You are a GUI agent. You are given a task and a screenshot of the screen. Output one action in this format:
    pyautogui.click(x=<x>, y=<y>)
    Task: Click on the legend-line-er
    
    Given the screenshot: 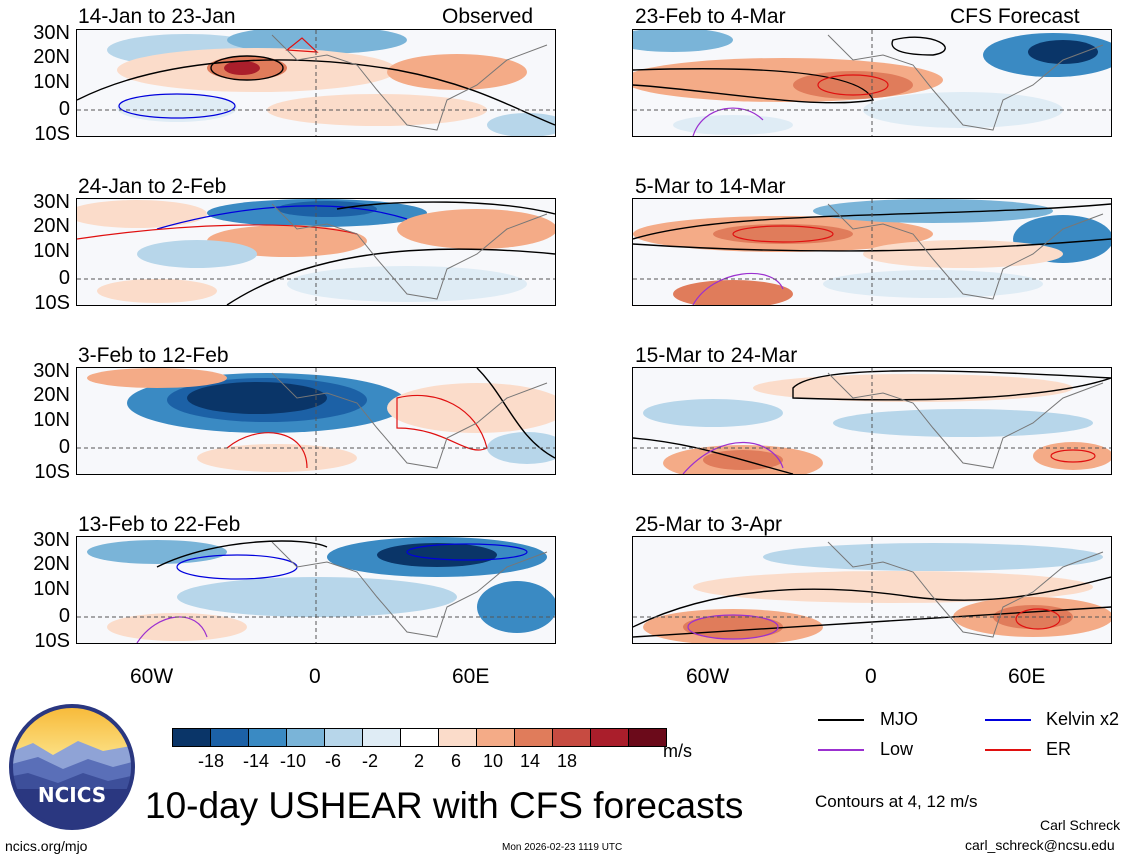 What is the action you would take?
    pyautogui.click(x=1008, y=750)
    